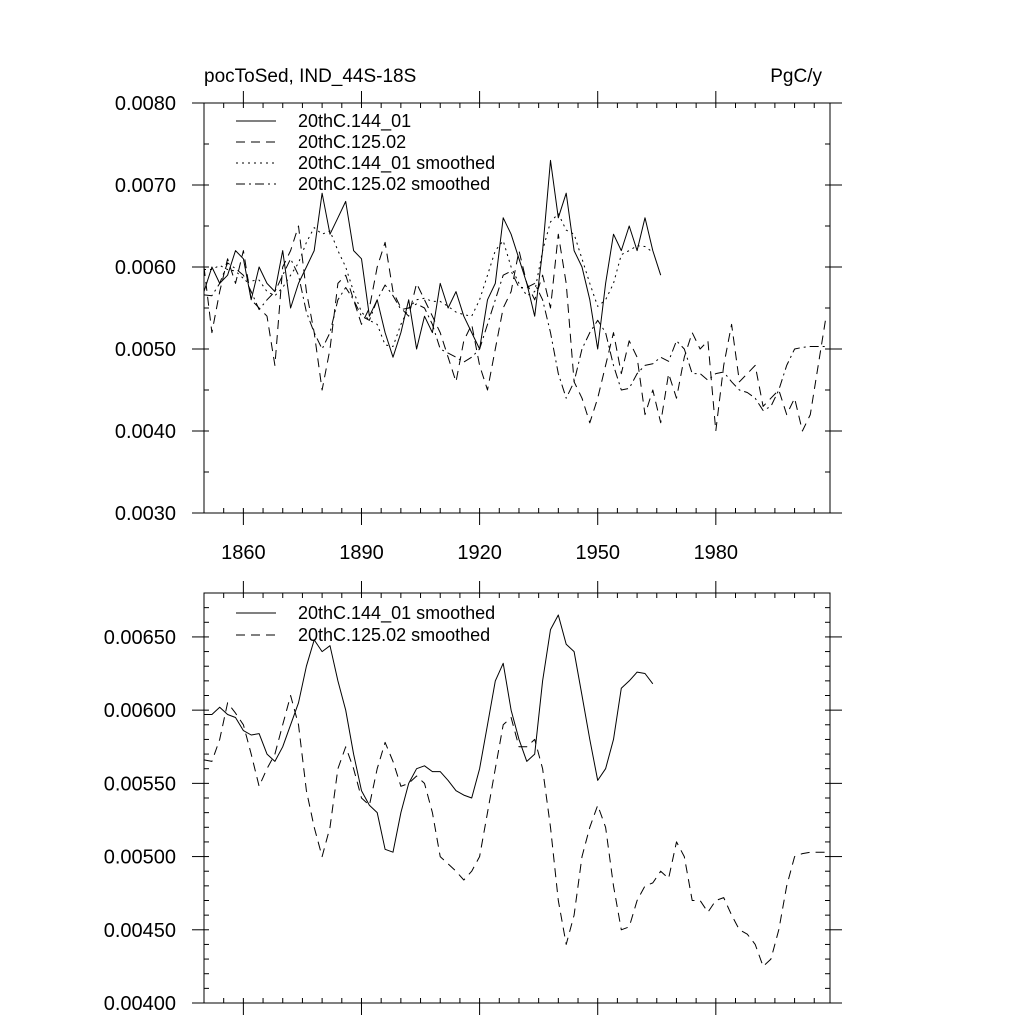 This screenshot has height=1024, width=1024. I want to click on top-legend-label-2: 20thC.125.02, so click(352, 142).